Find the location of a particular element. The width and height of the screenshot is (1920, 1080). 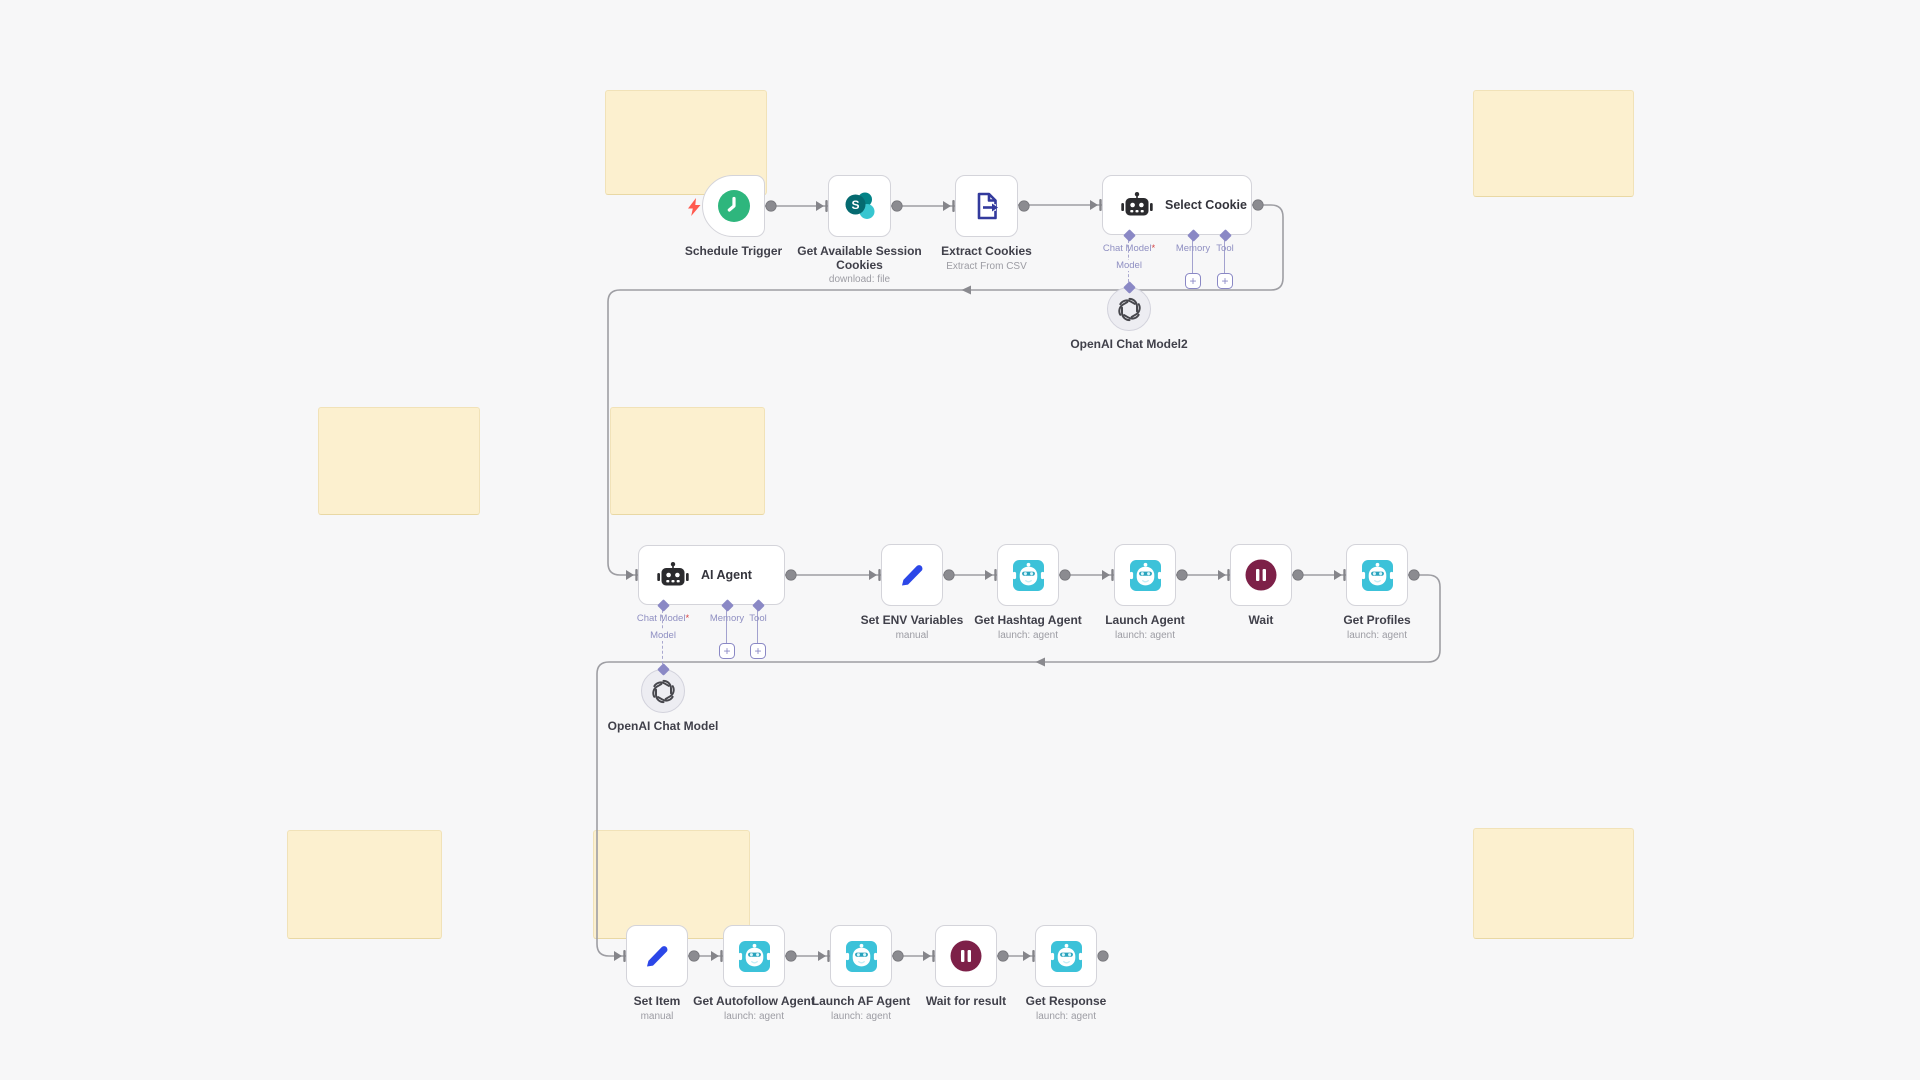

node-launch-agent is located at coordinates (1145, 575).